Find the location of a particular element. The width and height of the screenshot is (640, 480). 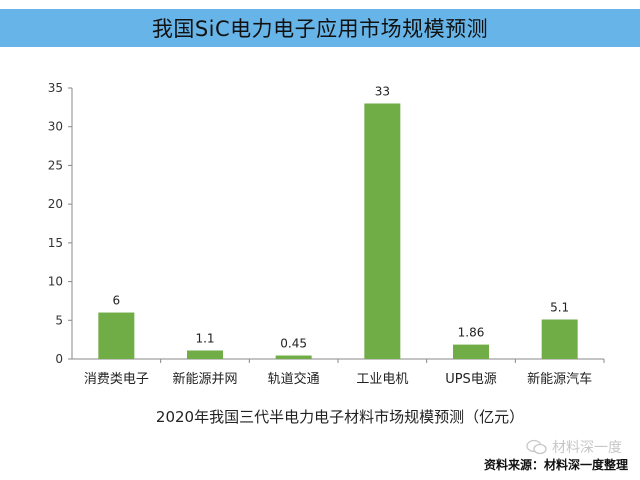

watermark: 材料深一度 is located at coordinates (574, 447).